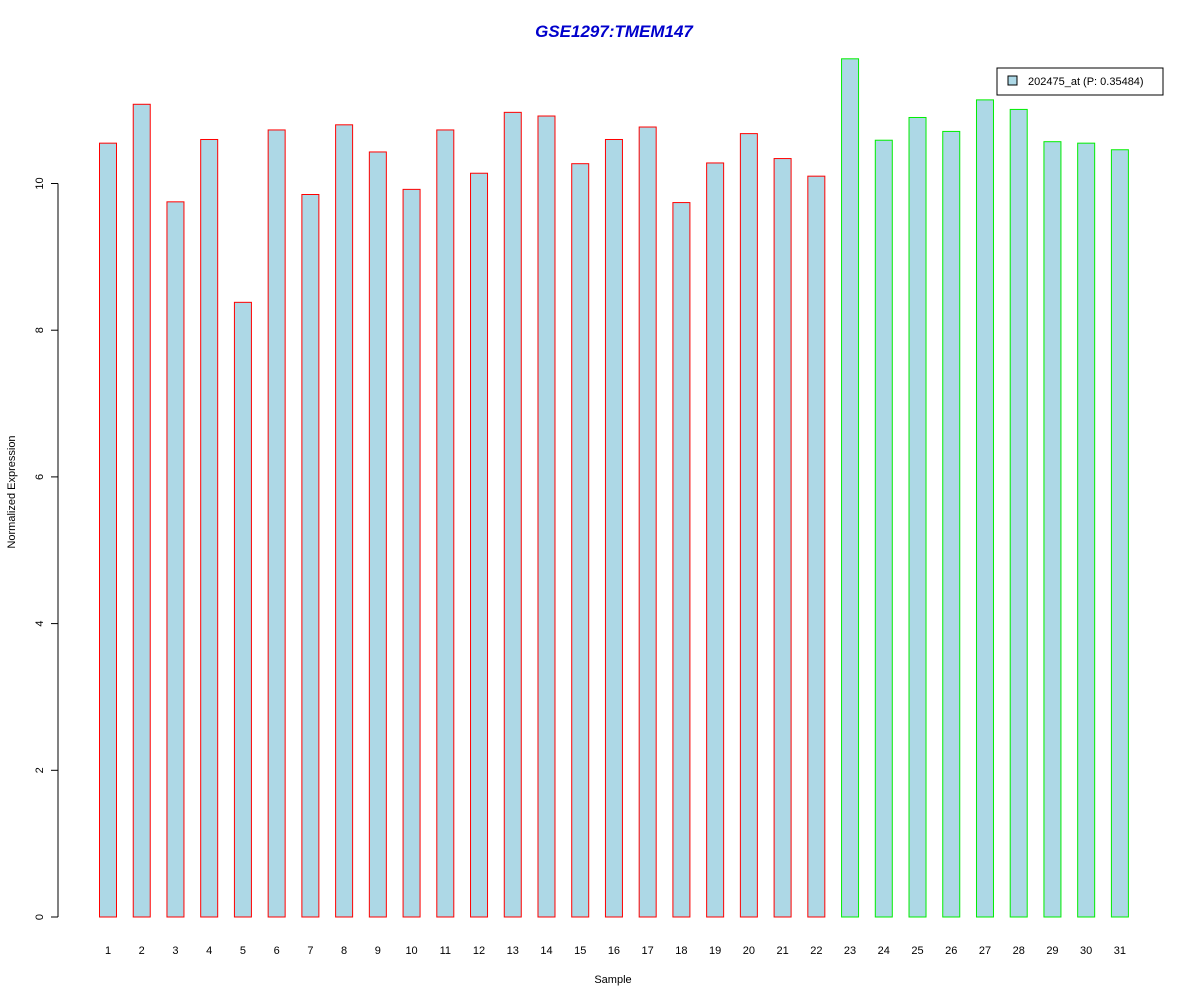 This screenshot has width=1200, height=1000. I want to click on y-tick-label: 4, so click(40, 624).